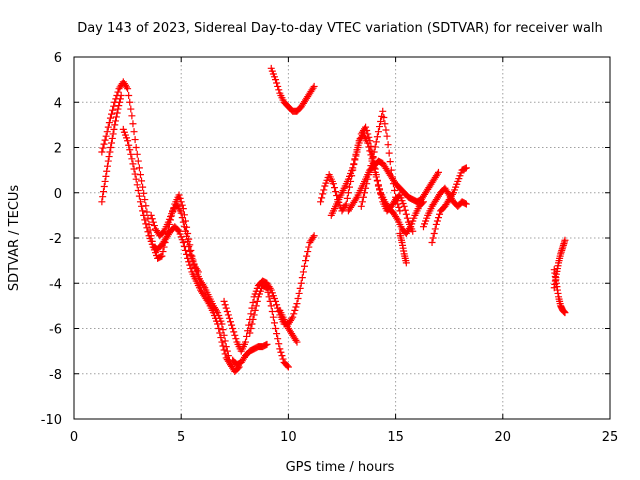  What do you see at coordinates (340, 467) in the screenshot?
I see `x-axis-label: GPS time / hours` at bounding box center [340, 467].